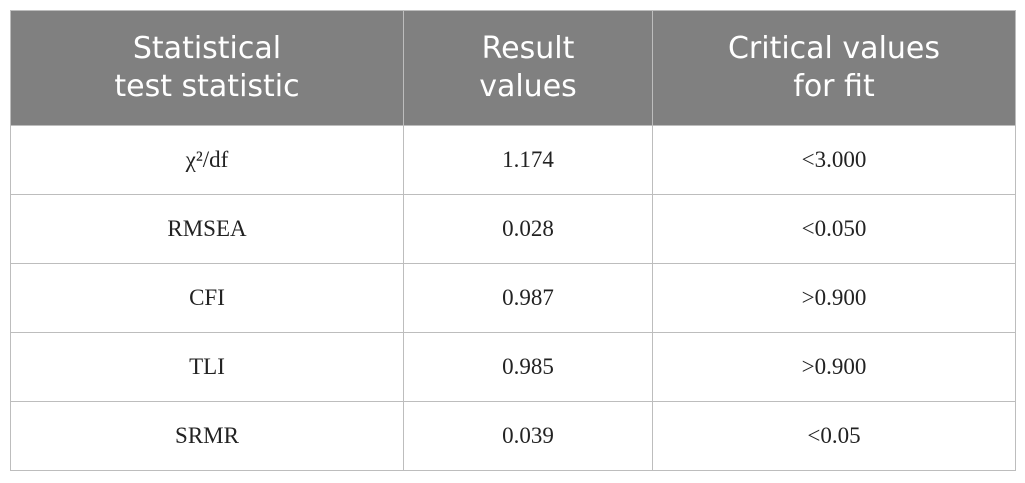 The image size is (1025, 483). What do you see at coordinates (528, 298) in the screenshot?
I see `table-cell: 0.987` at bounding box center [528, 298].